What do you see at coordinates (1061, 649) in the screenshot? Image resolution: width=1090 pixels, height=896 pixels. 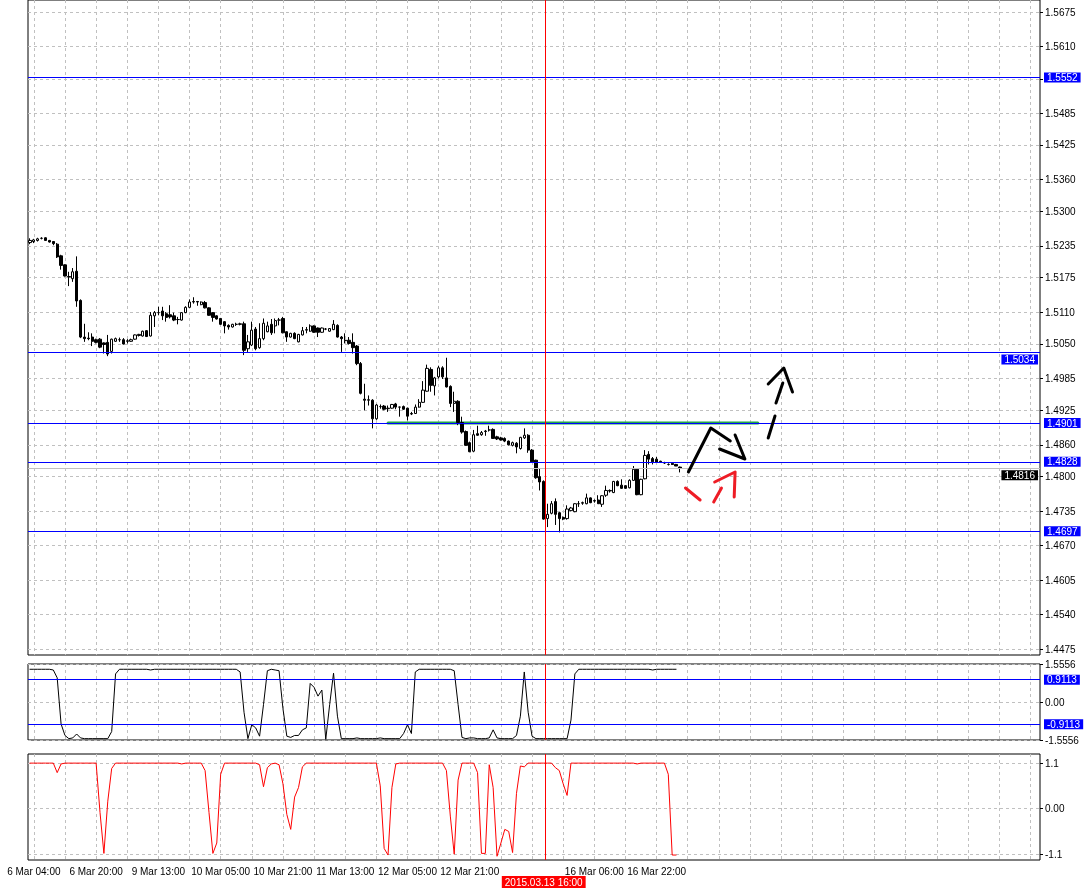 I see `y-tick-label: 1.4475` at bounding box center [1061, 649].